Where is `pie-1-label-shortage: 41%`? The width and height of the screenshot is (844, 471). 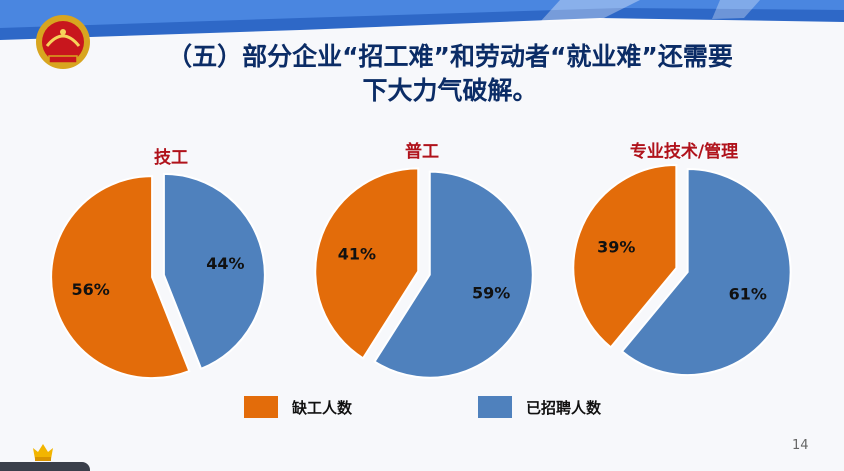
pie-1-label-shortage: 41% is located at coordinates (357, 254).